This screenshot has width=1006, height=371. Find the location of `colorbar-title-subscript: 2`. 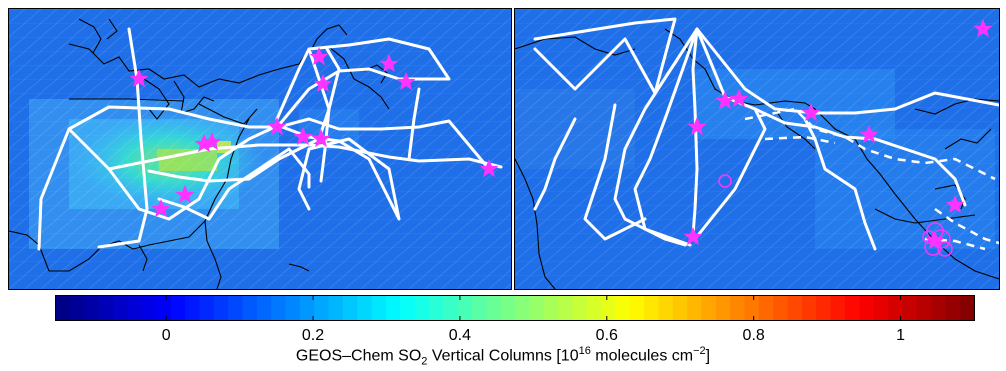

colorbar-title-subscript: 2 is located at coordinates (424, 361).